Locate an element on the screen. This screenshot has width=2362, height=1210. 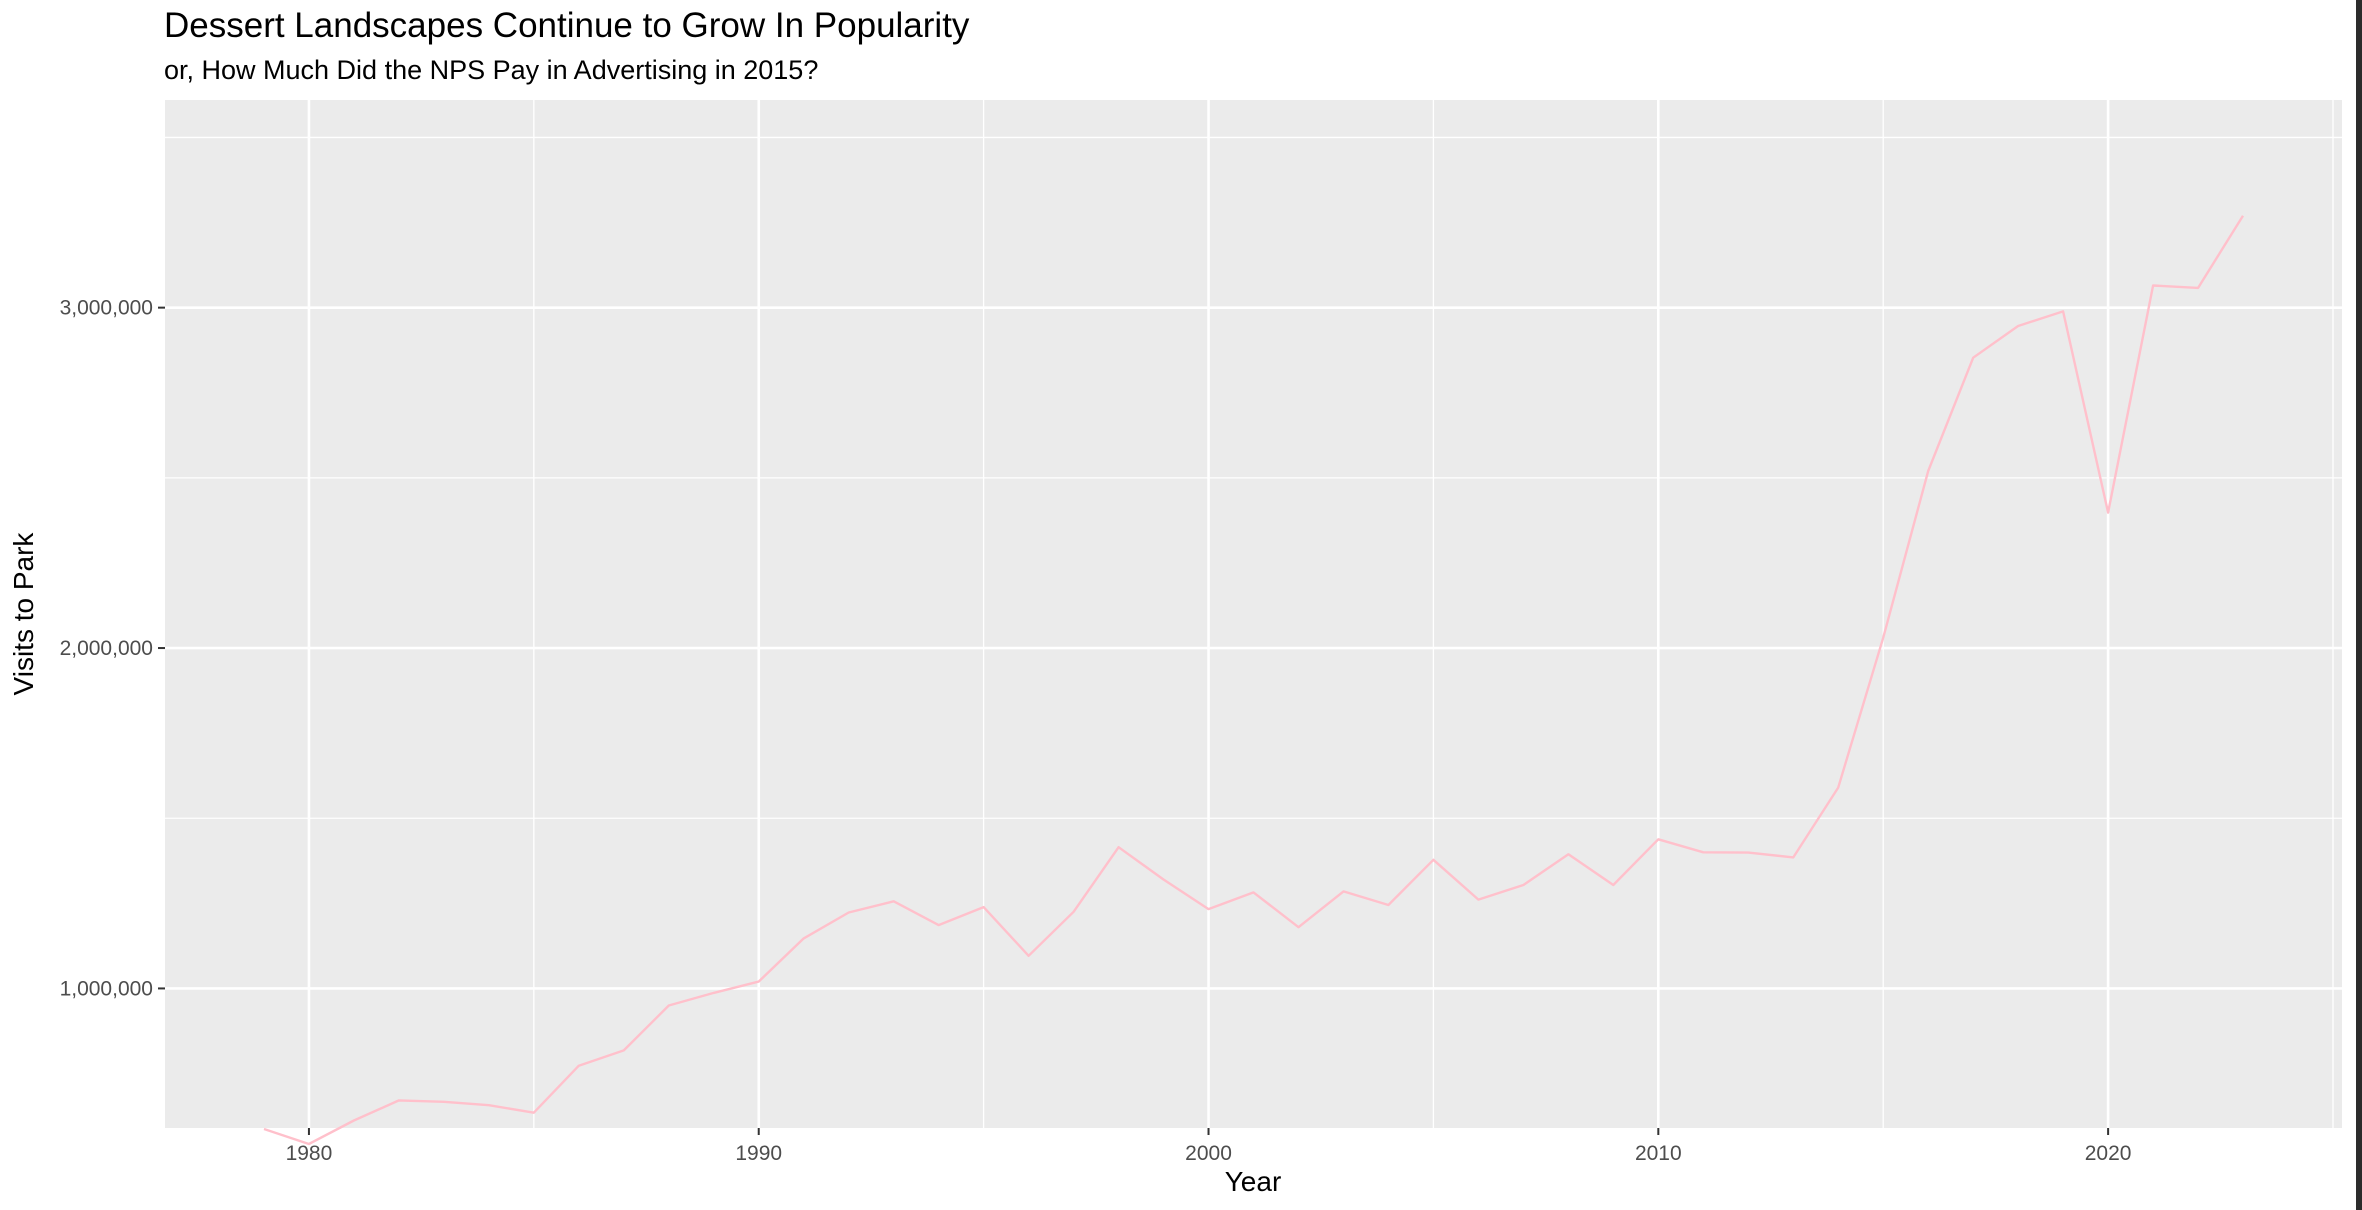
x-tick-label: 2000 is located at coordinates (1208, 1153).